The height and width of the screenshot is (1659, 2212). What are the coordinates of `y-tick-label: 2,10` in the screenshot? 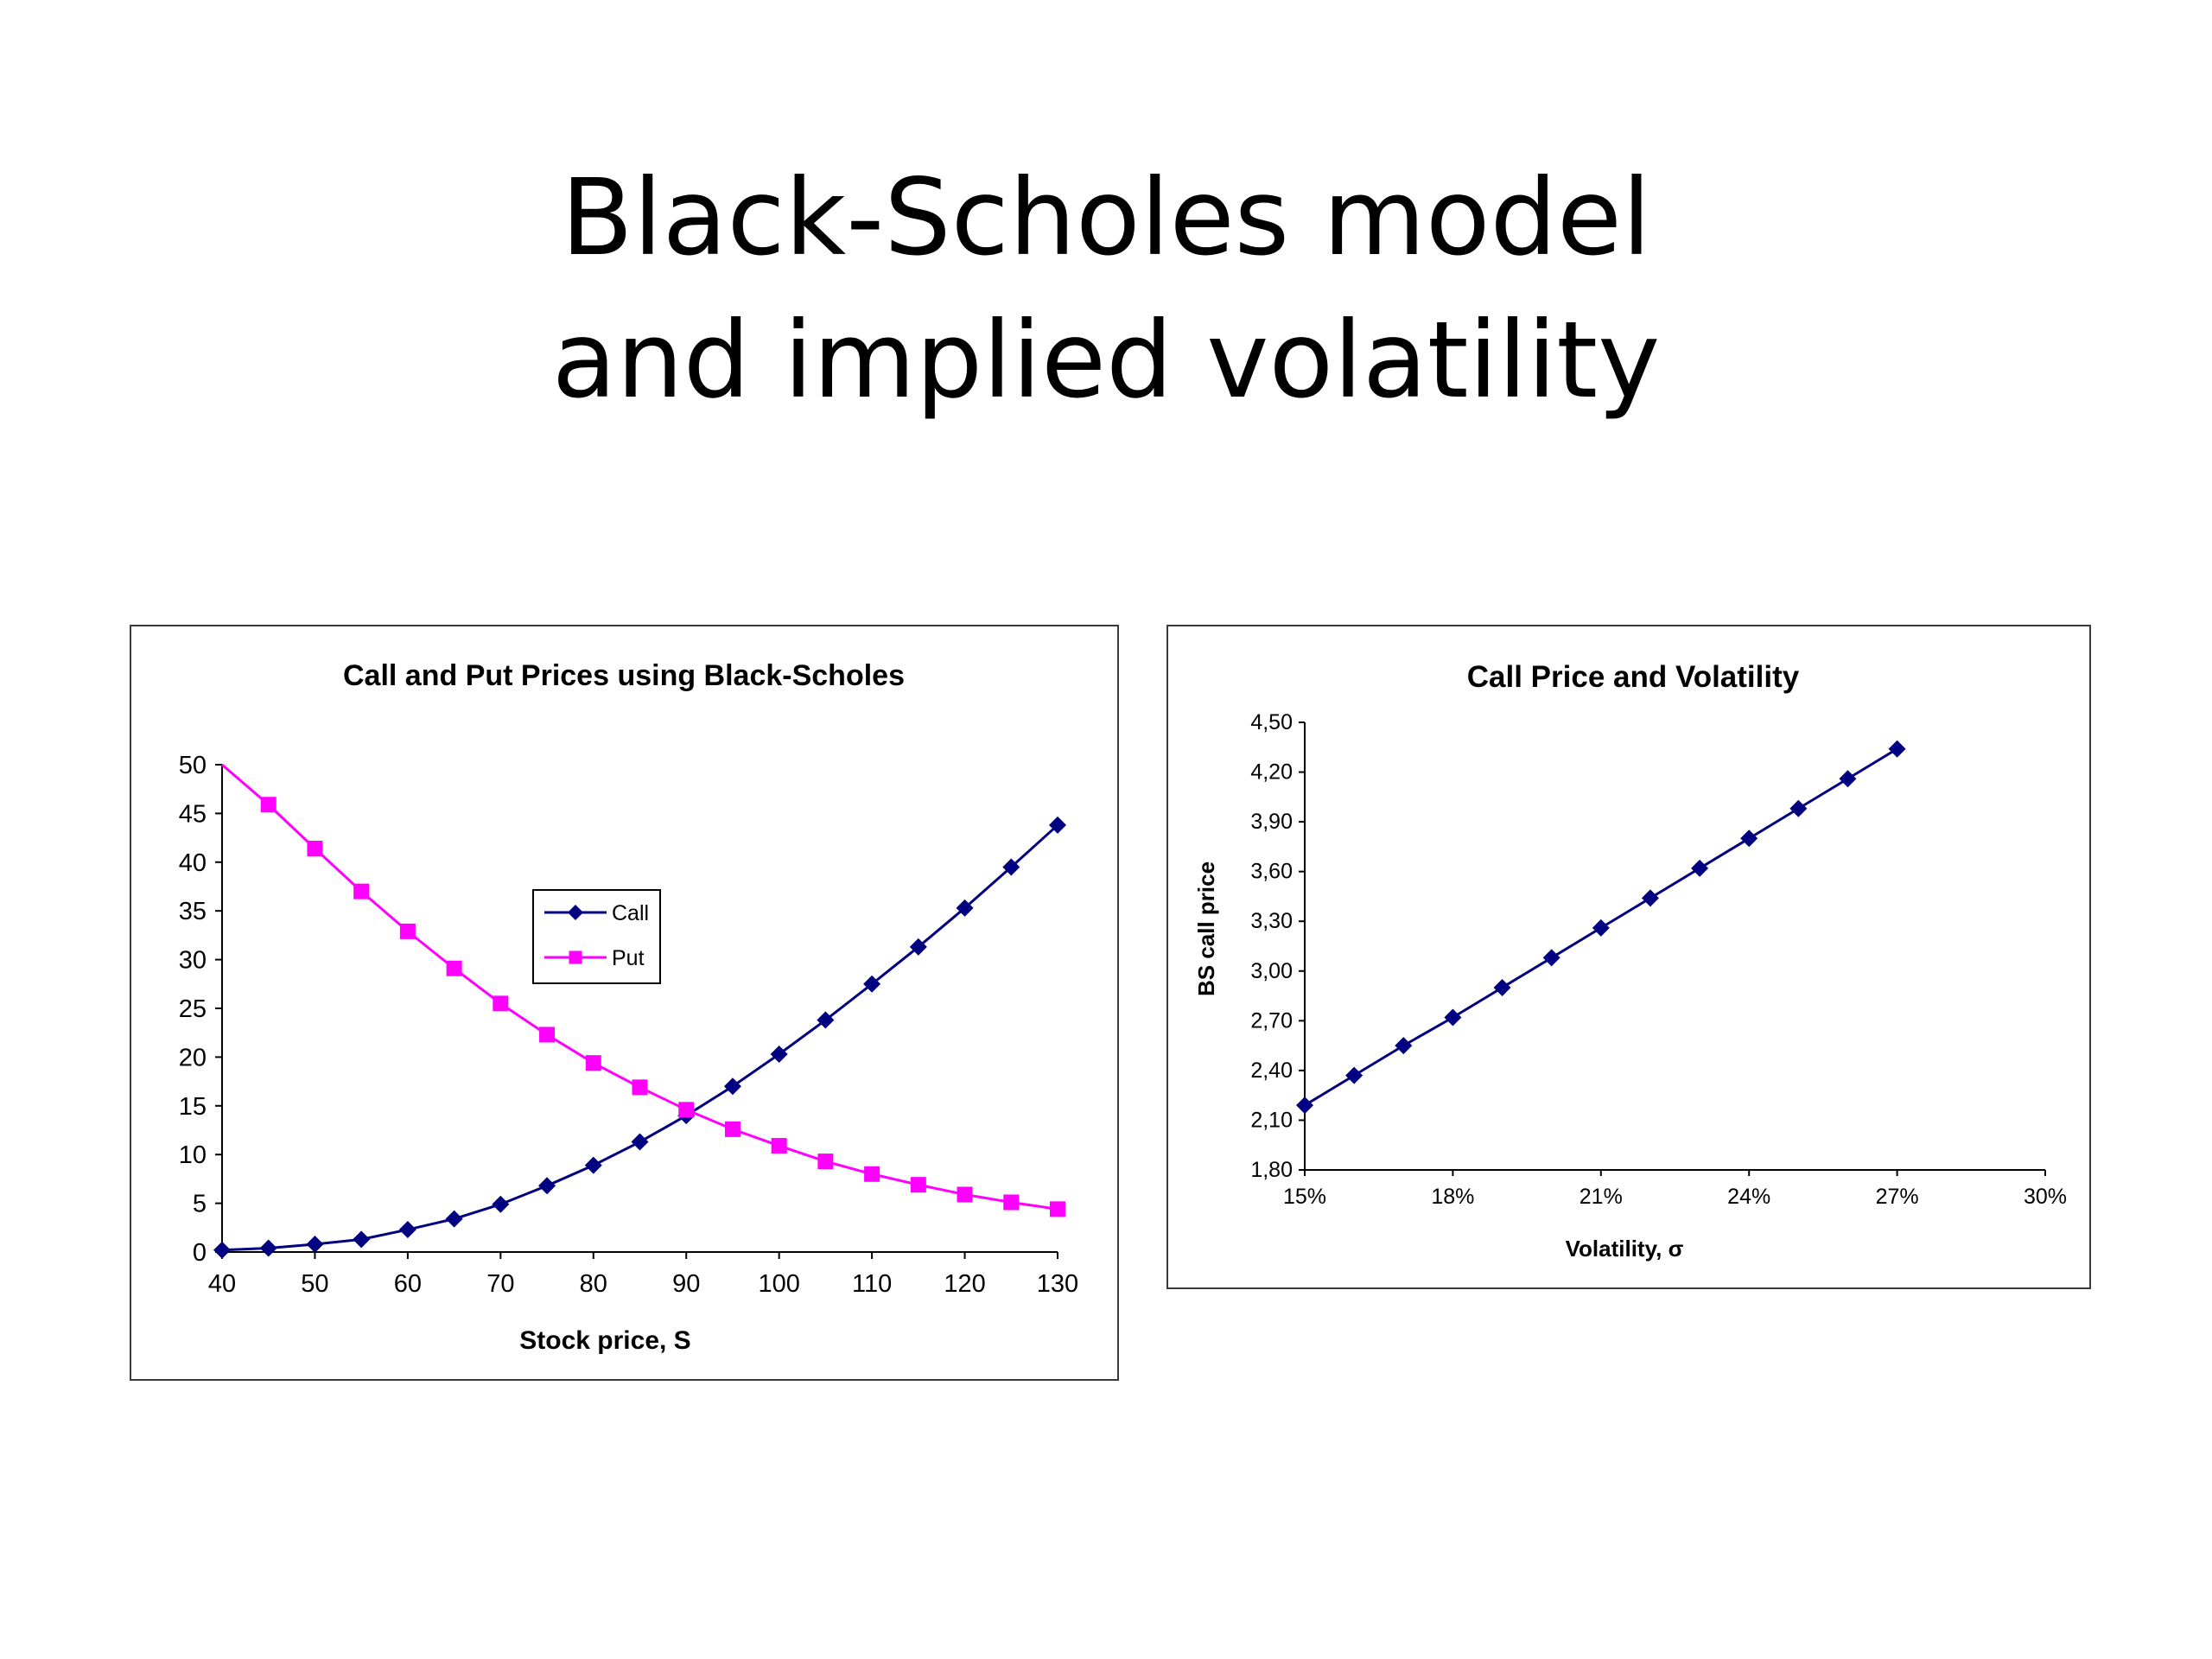 It's located at (1271, 1120).